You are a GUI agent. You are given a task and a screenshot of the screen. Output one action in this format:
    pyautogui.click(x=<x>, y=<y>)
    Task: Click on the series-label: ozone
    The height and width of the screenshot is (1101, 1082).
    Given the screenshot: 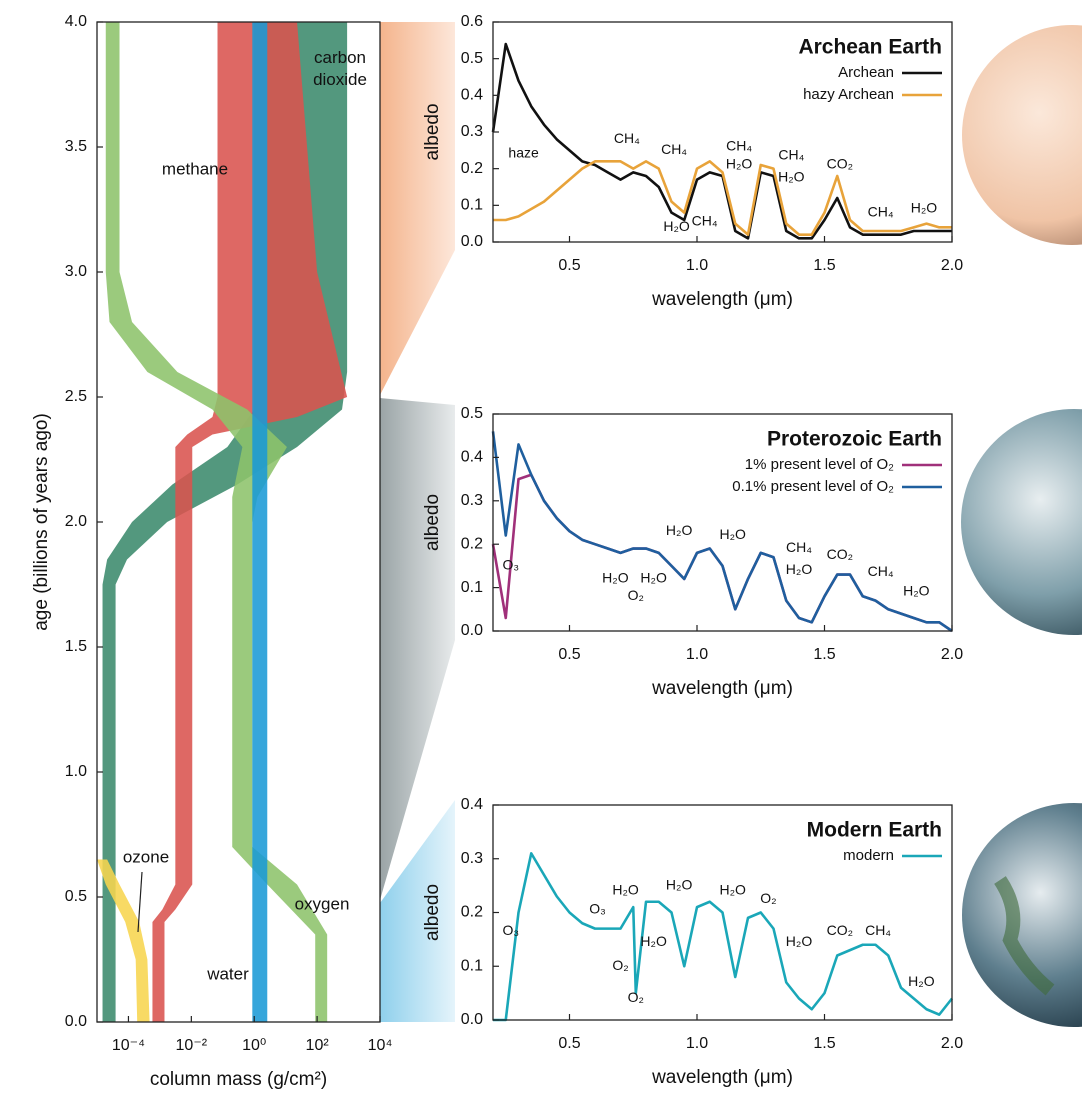 What is the action you would take?
    pyautogui.click(x=146, y=856)
    